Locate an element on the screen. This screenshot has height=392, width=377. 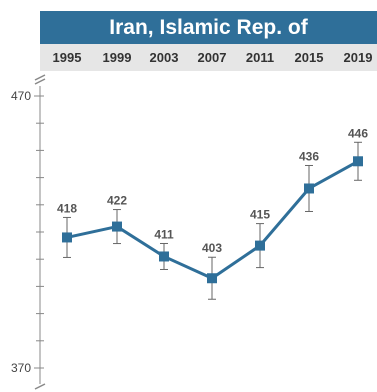
chart-title: Iran, Islamic Rep. of is located at coordinates (208, 27).